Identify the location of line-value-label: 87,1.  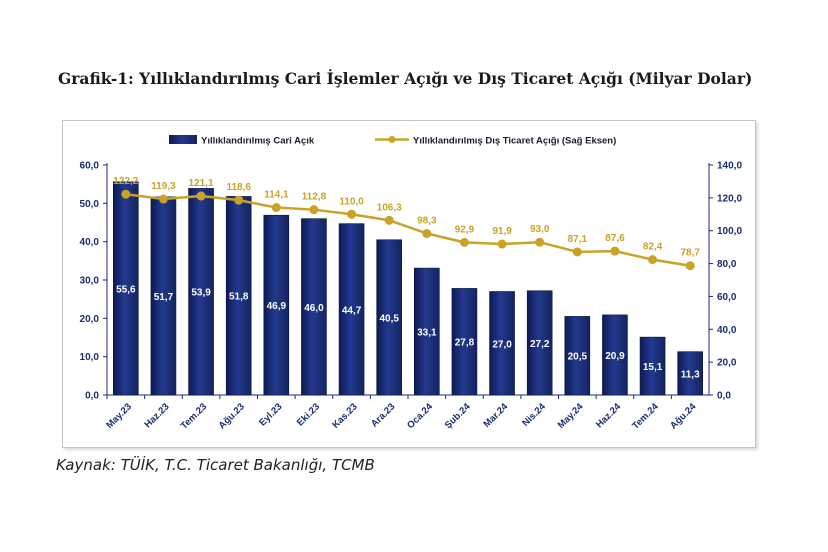
(578, 239).